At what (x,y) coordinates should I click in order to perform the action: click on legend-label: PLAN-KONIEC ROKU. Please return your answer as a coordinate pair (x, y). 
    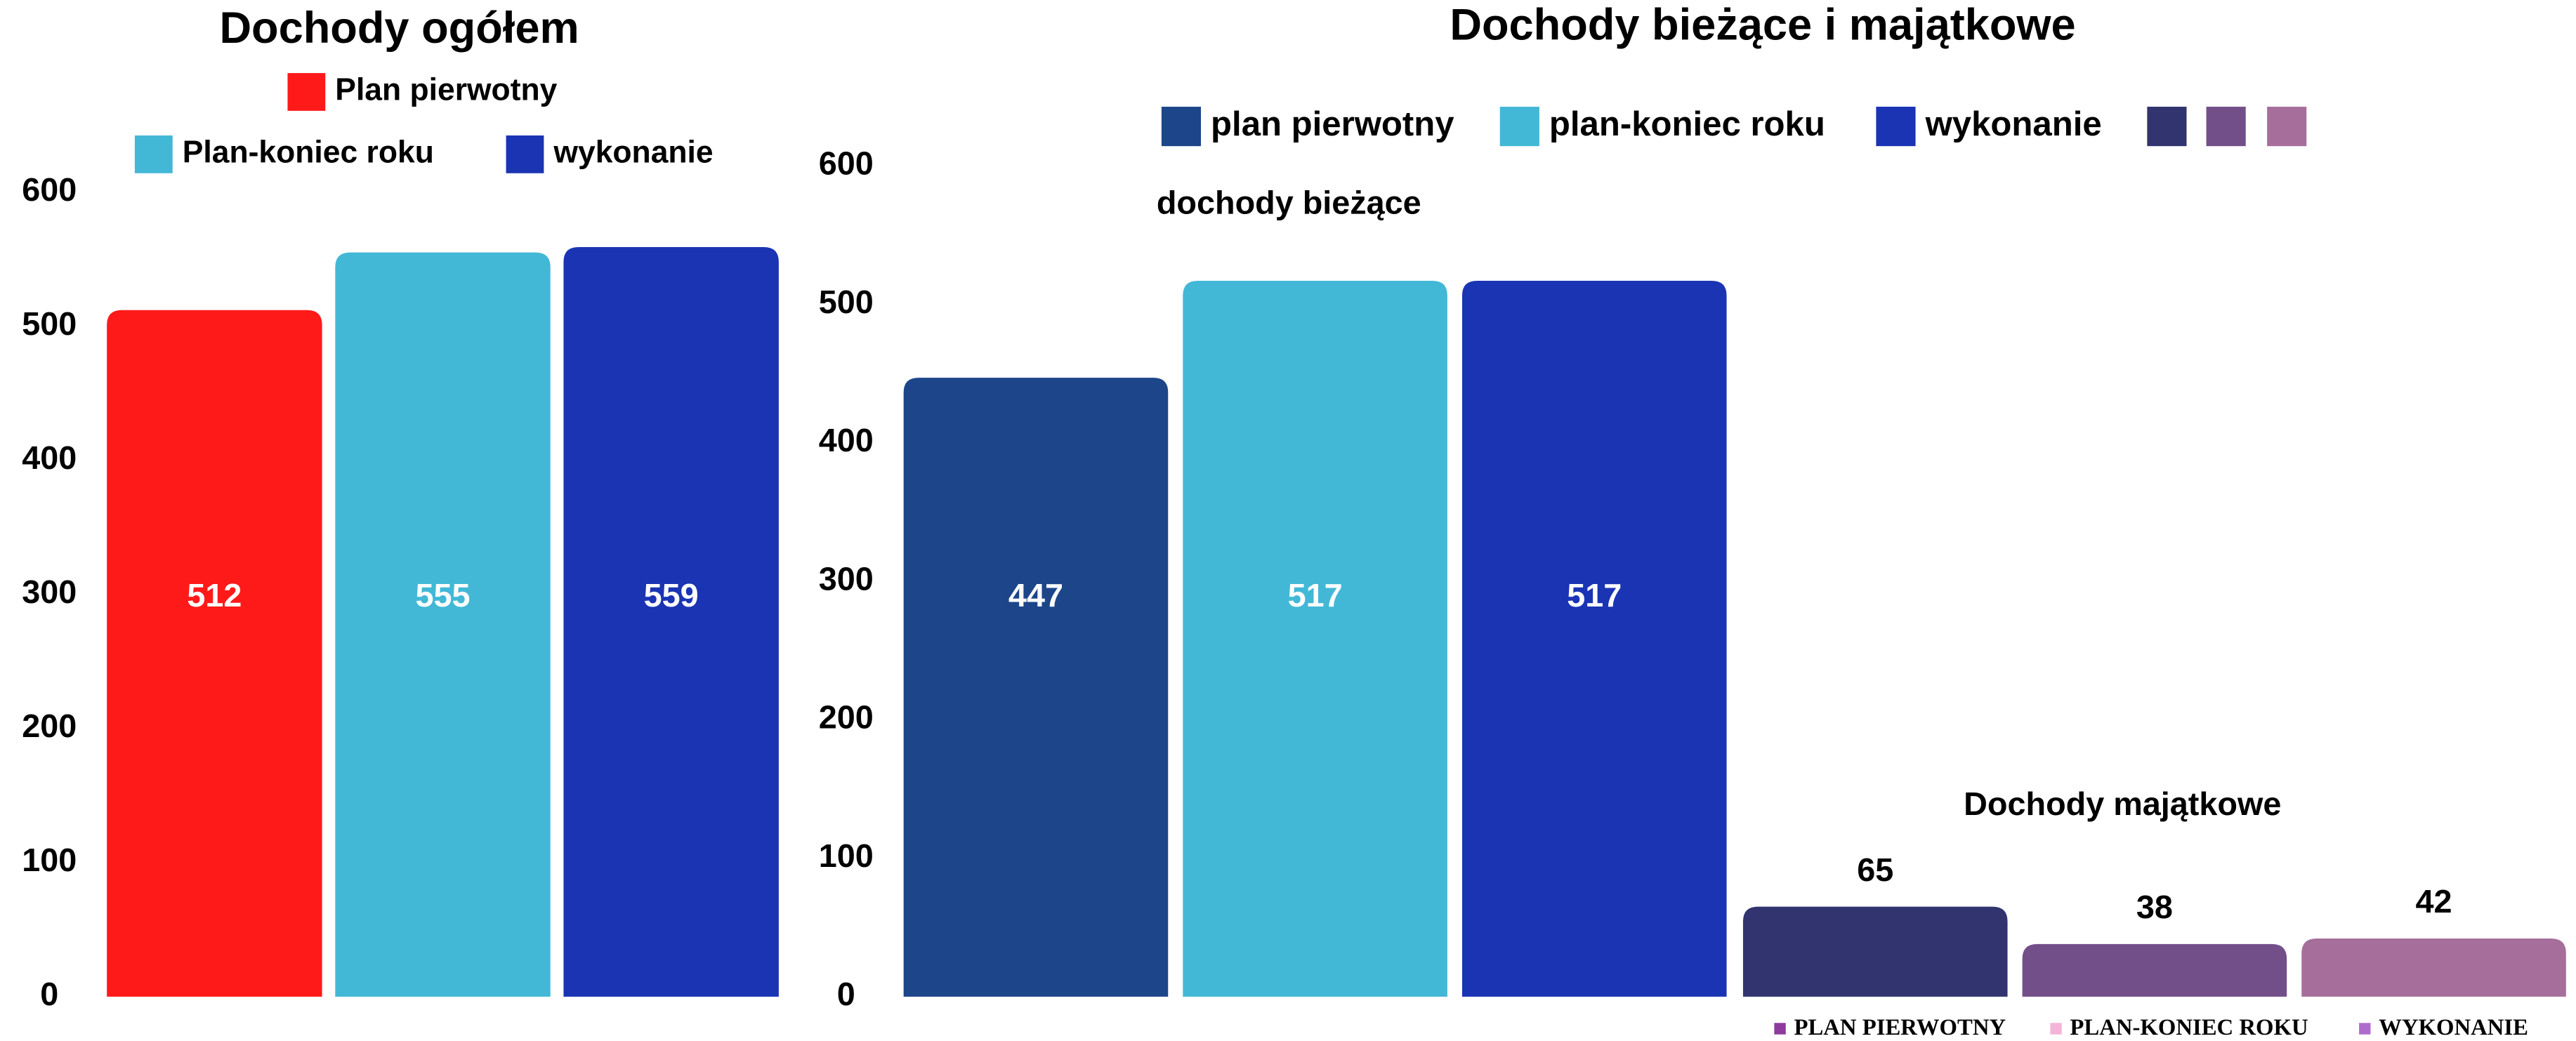
    Looking at the image, I should click on (2189, 1027).